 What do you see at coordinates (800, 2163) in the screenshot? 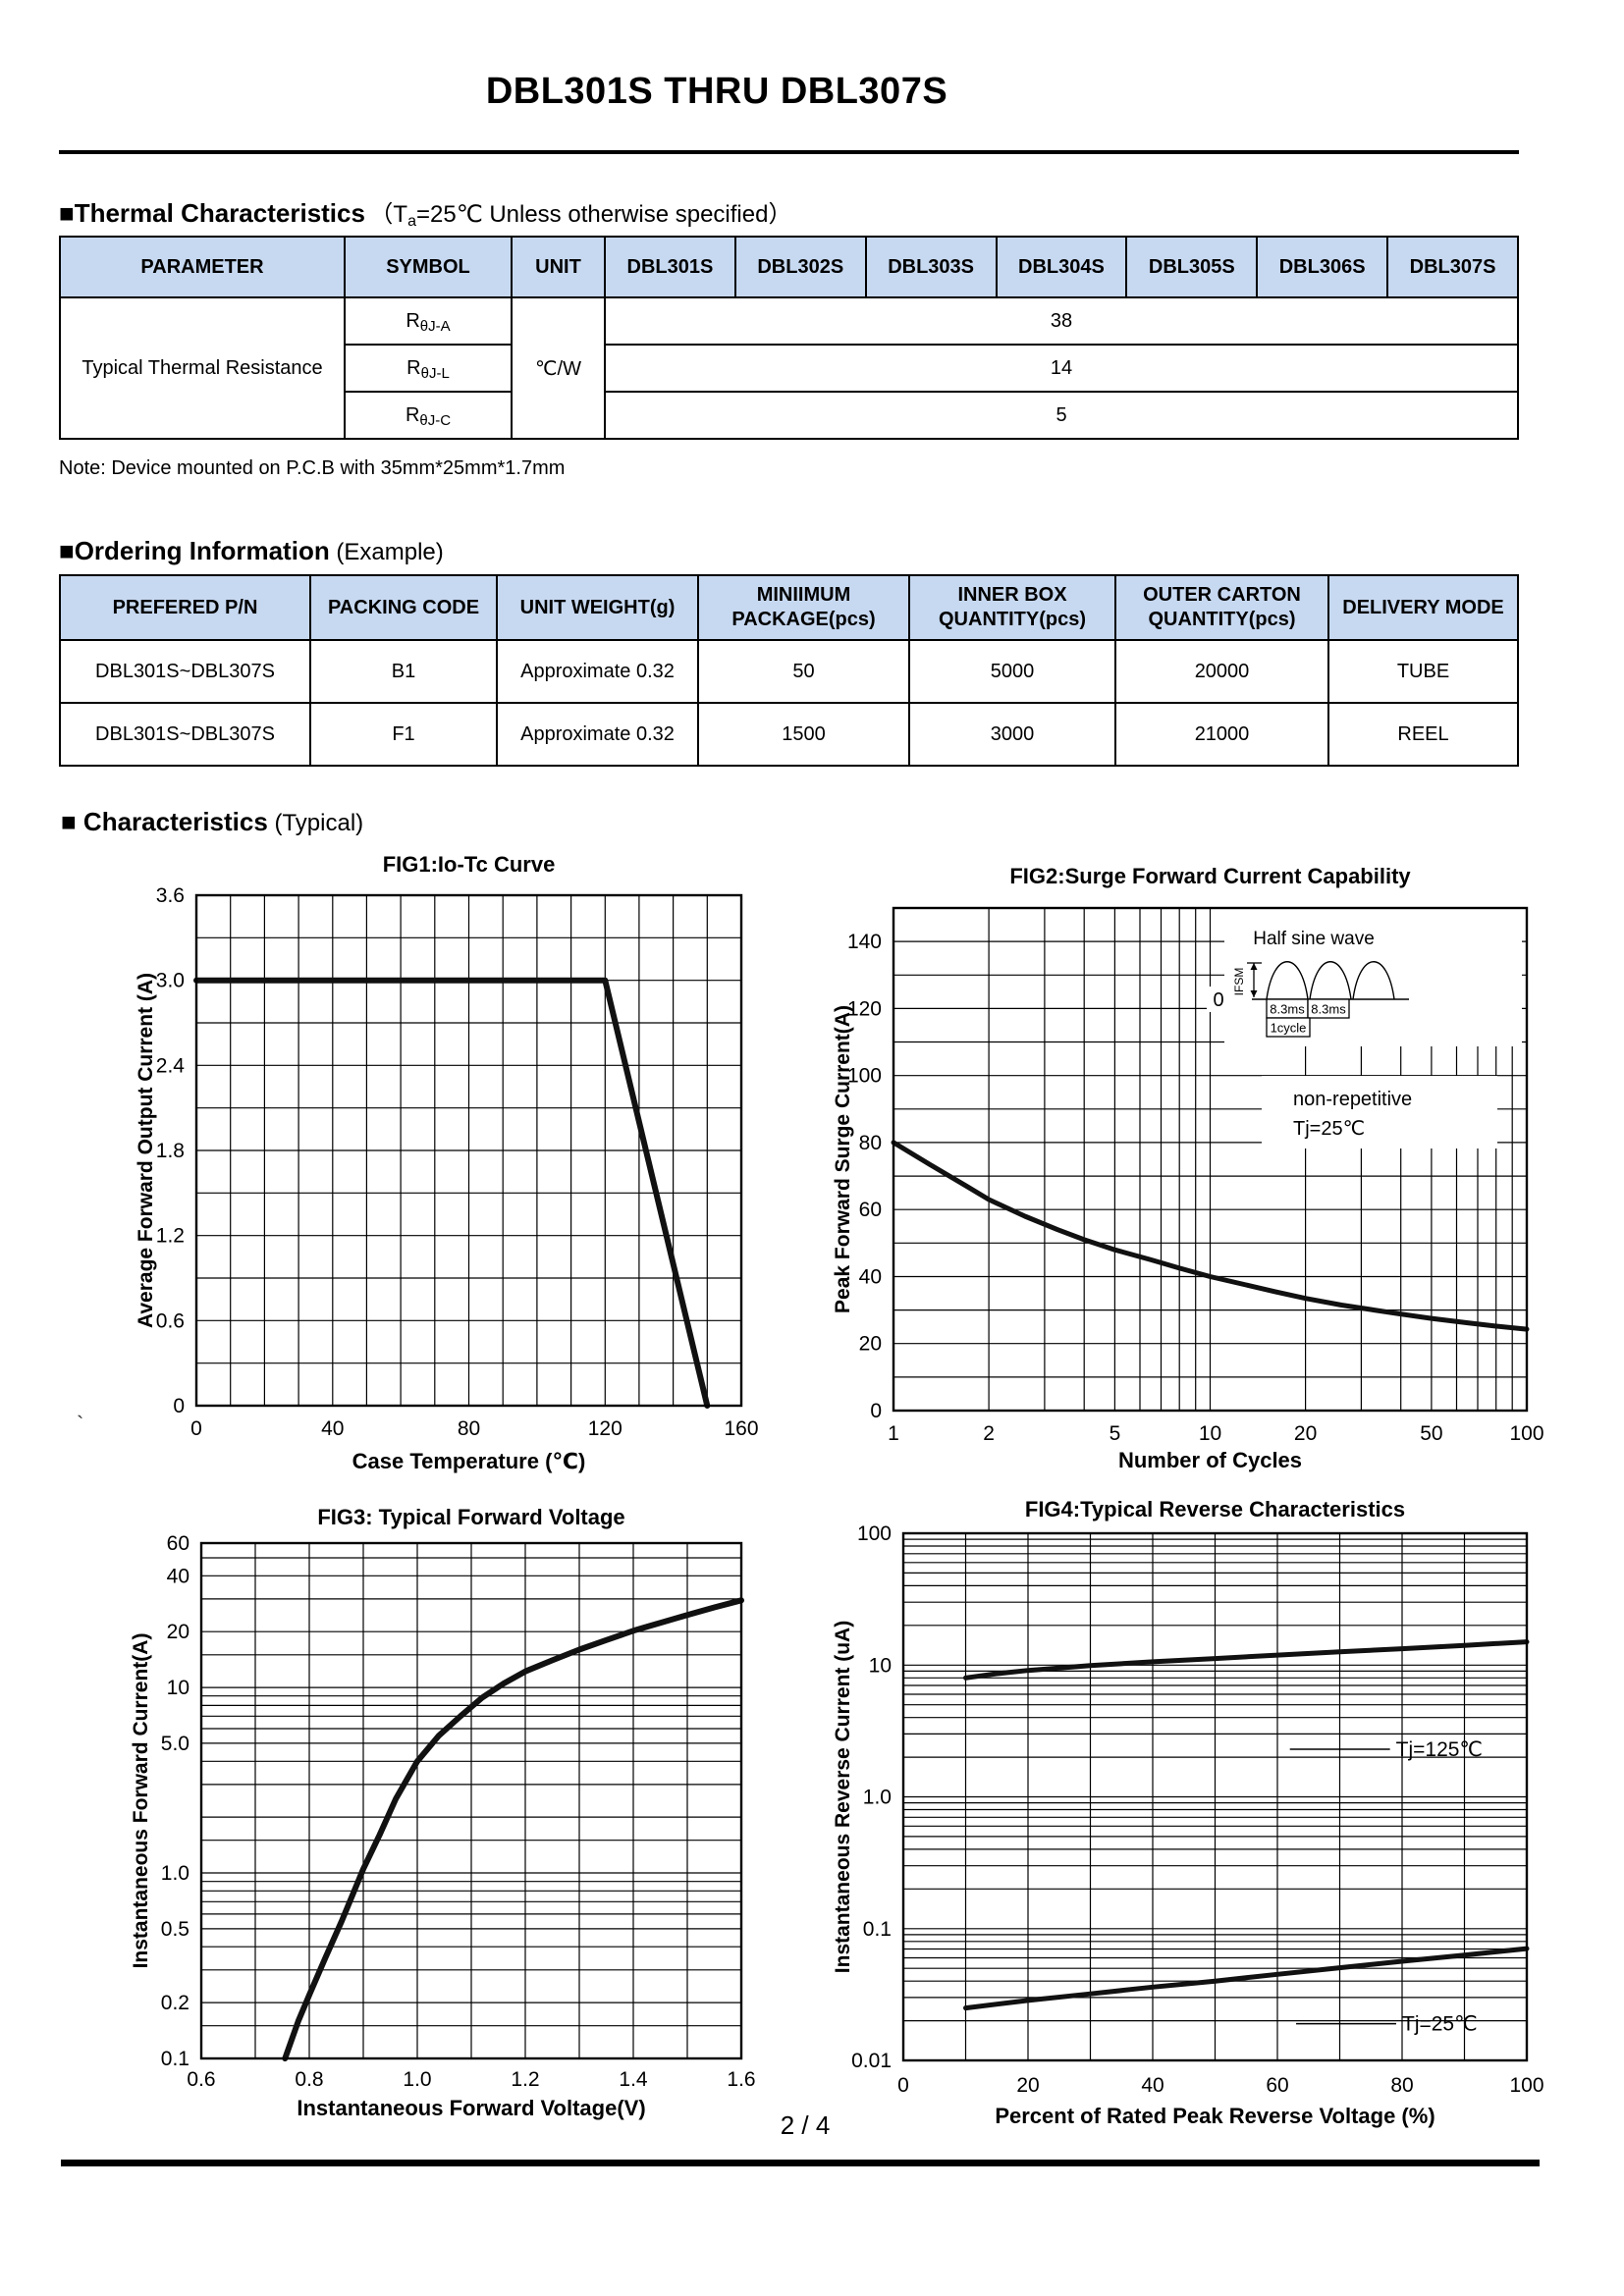
I see `footer-rule` at bounding box center [800, 2163].